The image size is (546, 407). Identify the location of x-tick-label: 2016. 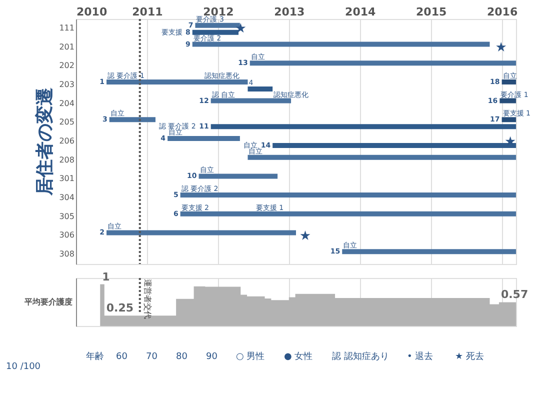
(502, 12).